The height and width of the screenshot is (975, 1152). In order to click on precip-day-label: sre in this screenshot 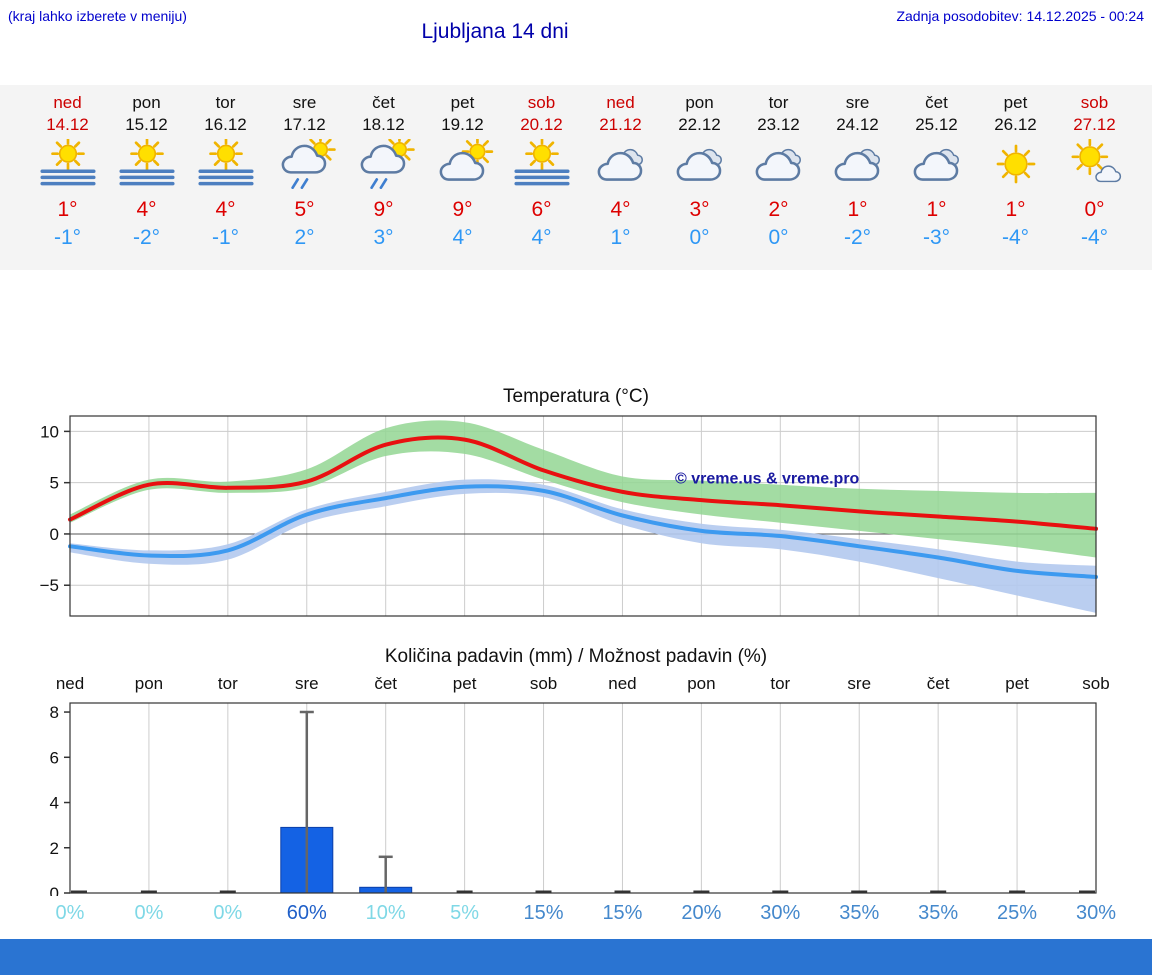, I will do `click(306, 683)`.